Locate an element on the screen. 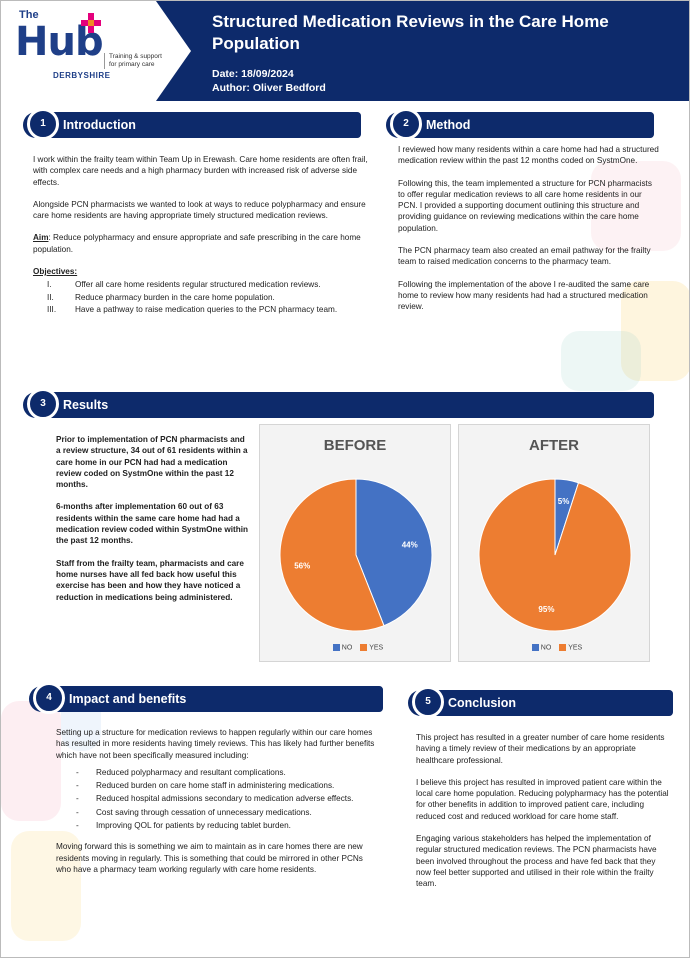 This screenshot has height=958, width=690. section-number: 1 is located at coordinates (43, 124).